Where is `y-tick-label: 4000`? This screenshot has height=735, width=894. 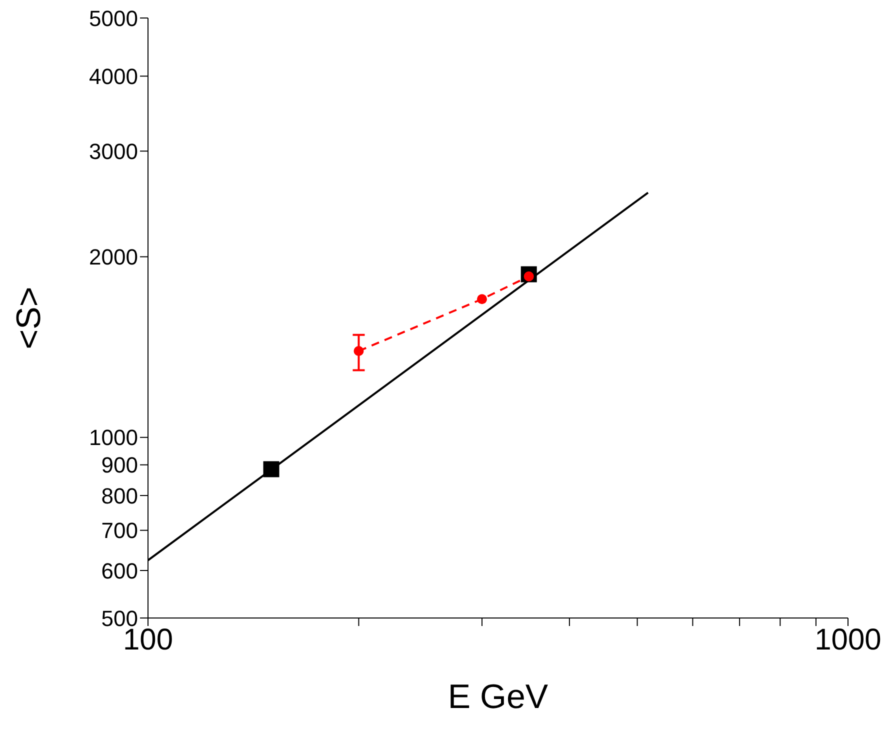 y-tick-label: 4000 is located at coordinates (113, 76).